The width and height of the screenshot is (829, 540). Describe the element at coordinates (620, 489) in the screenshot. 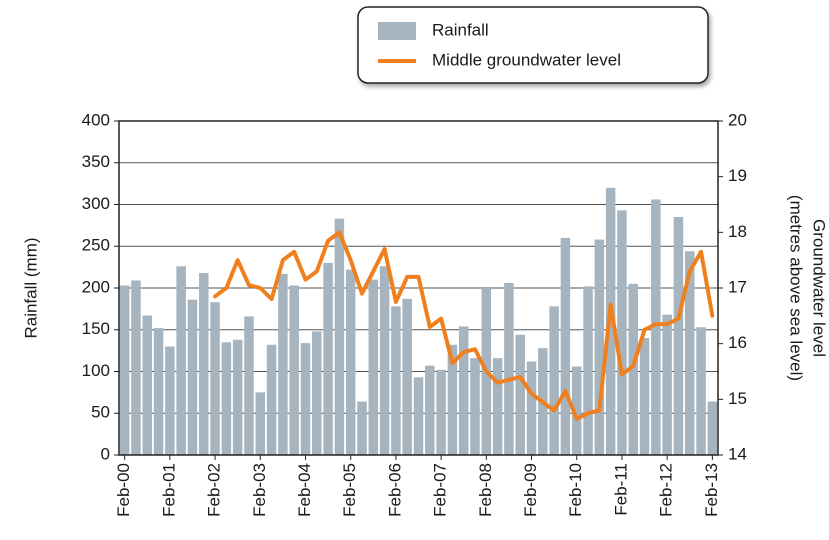

I see `x-tick-label: Feb-11` at that location.